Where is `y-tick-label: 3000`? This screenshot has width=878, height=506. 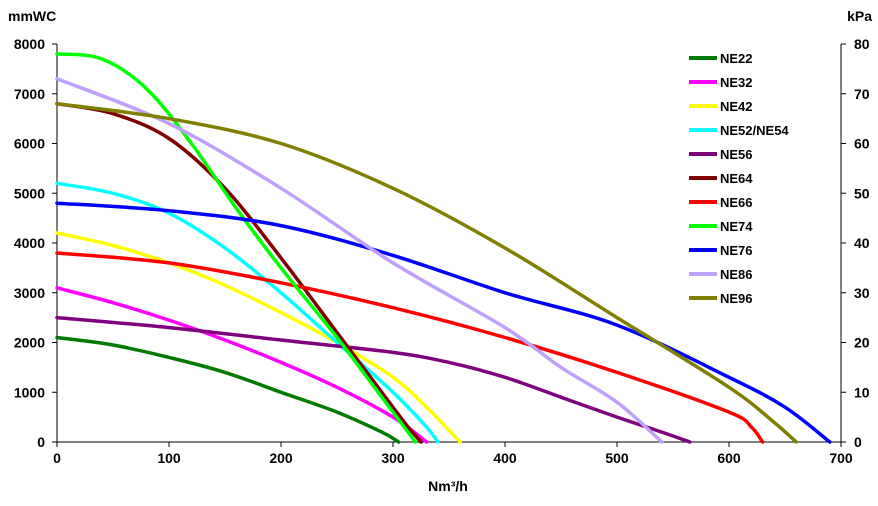 y-tick-label: 3000 is located at coordinates (29, 293).